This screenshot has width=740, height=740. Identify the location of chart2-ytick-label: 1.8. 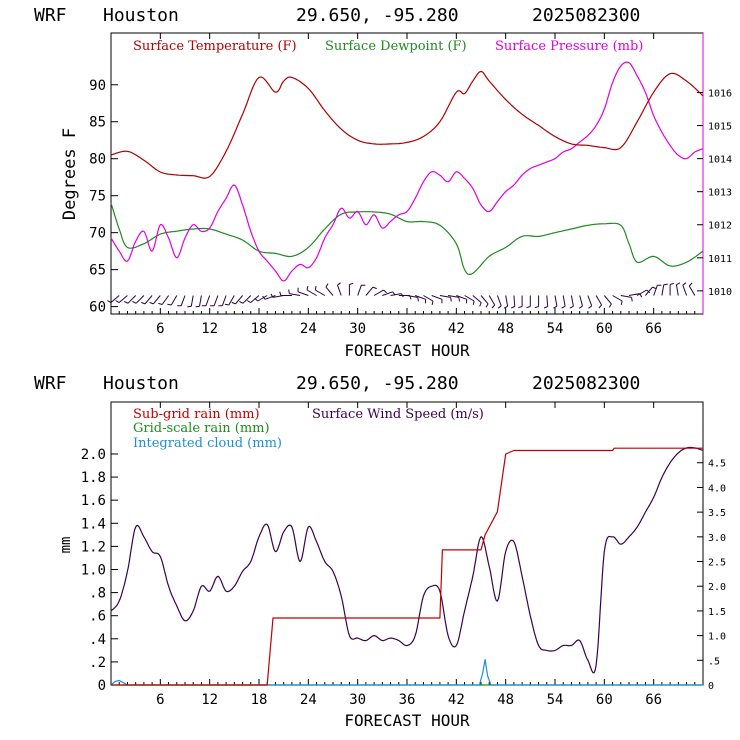
(93, 478).